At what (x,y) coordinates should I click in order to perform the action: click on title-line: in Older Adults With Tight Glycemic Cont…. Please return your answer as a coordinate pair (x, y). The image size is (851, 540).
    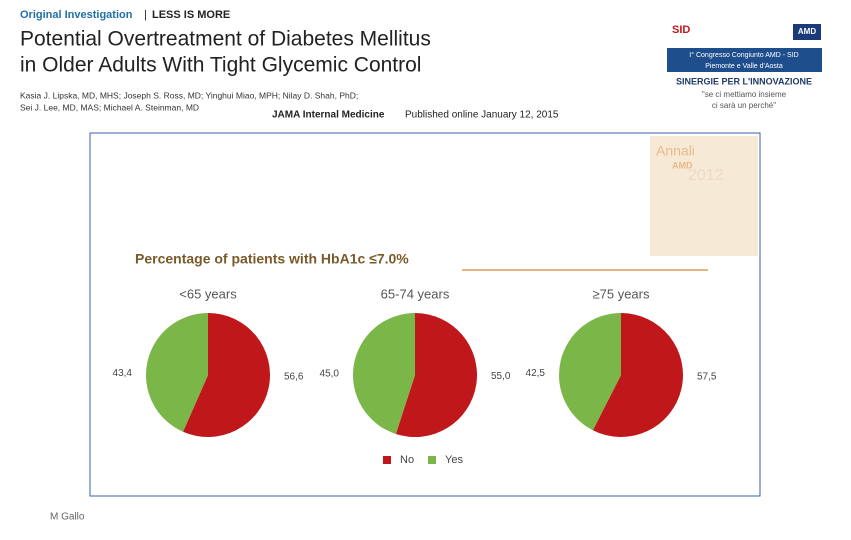
    Looking at the image, I should click on (220, 65).